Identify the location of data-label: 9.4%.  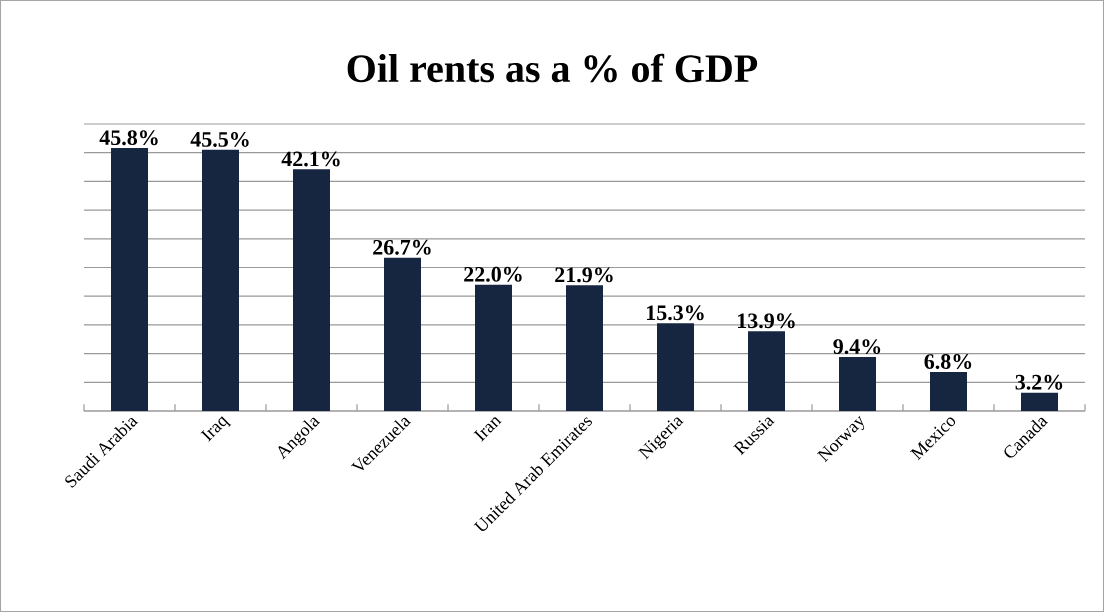
(857, 347).